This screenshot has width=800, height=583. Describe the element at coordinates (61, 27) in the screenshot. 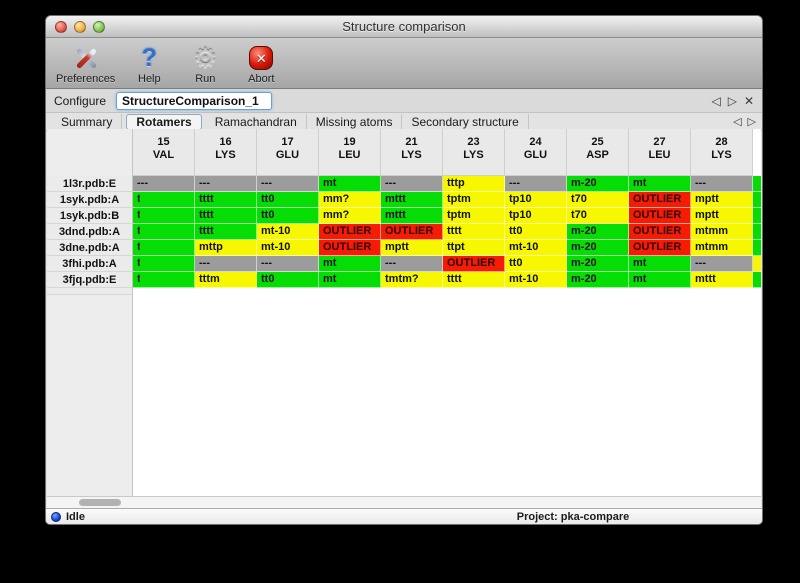

I see `close-window-button` at that location.